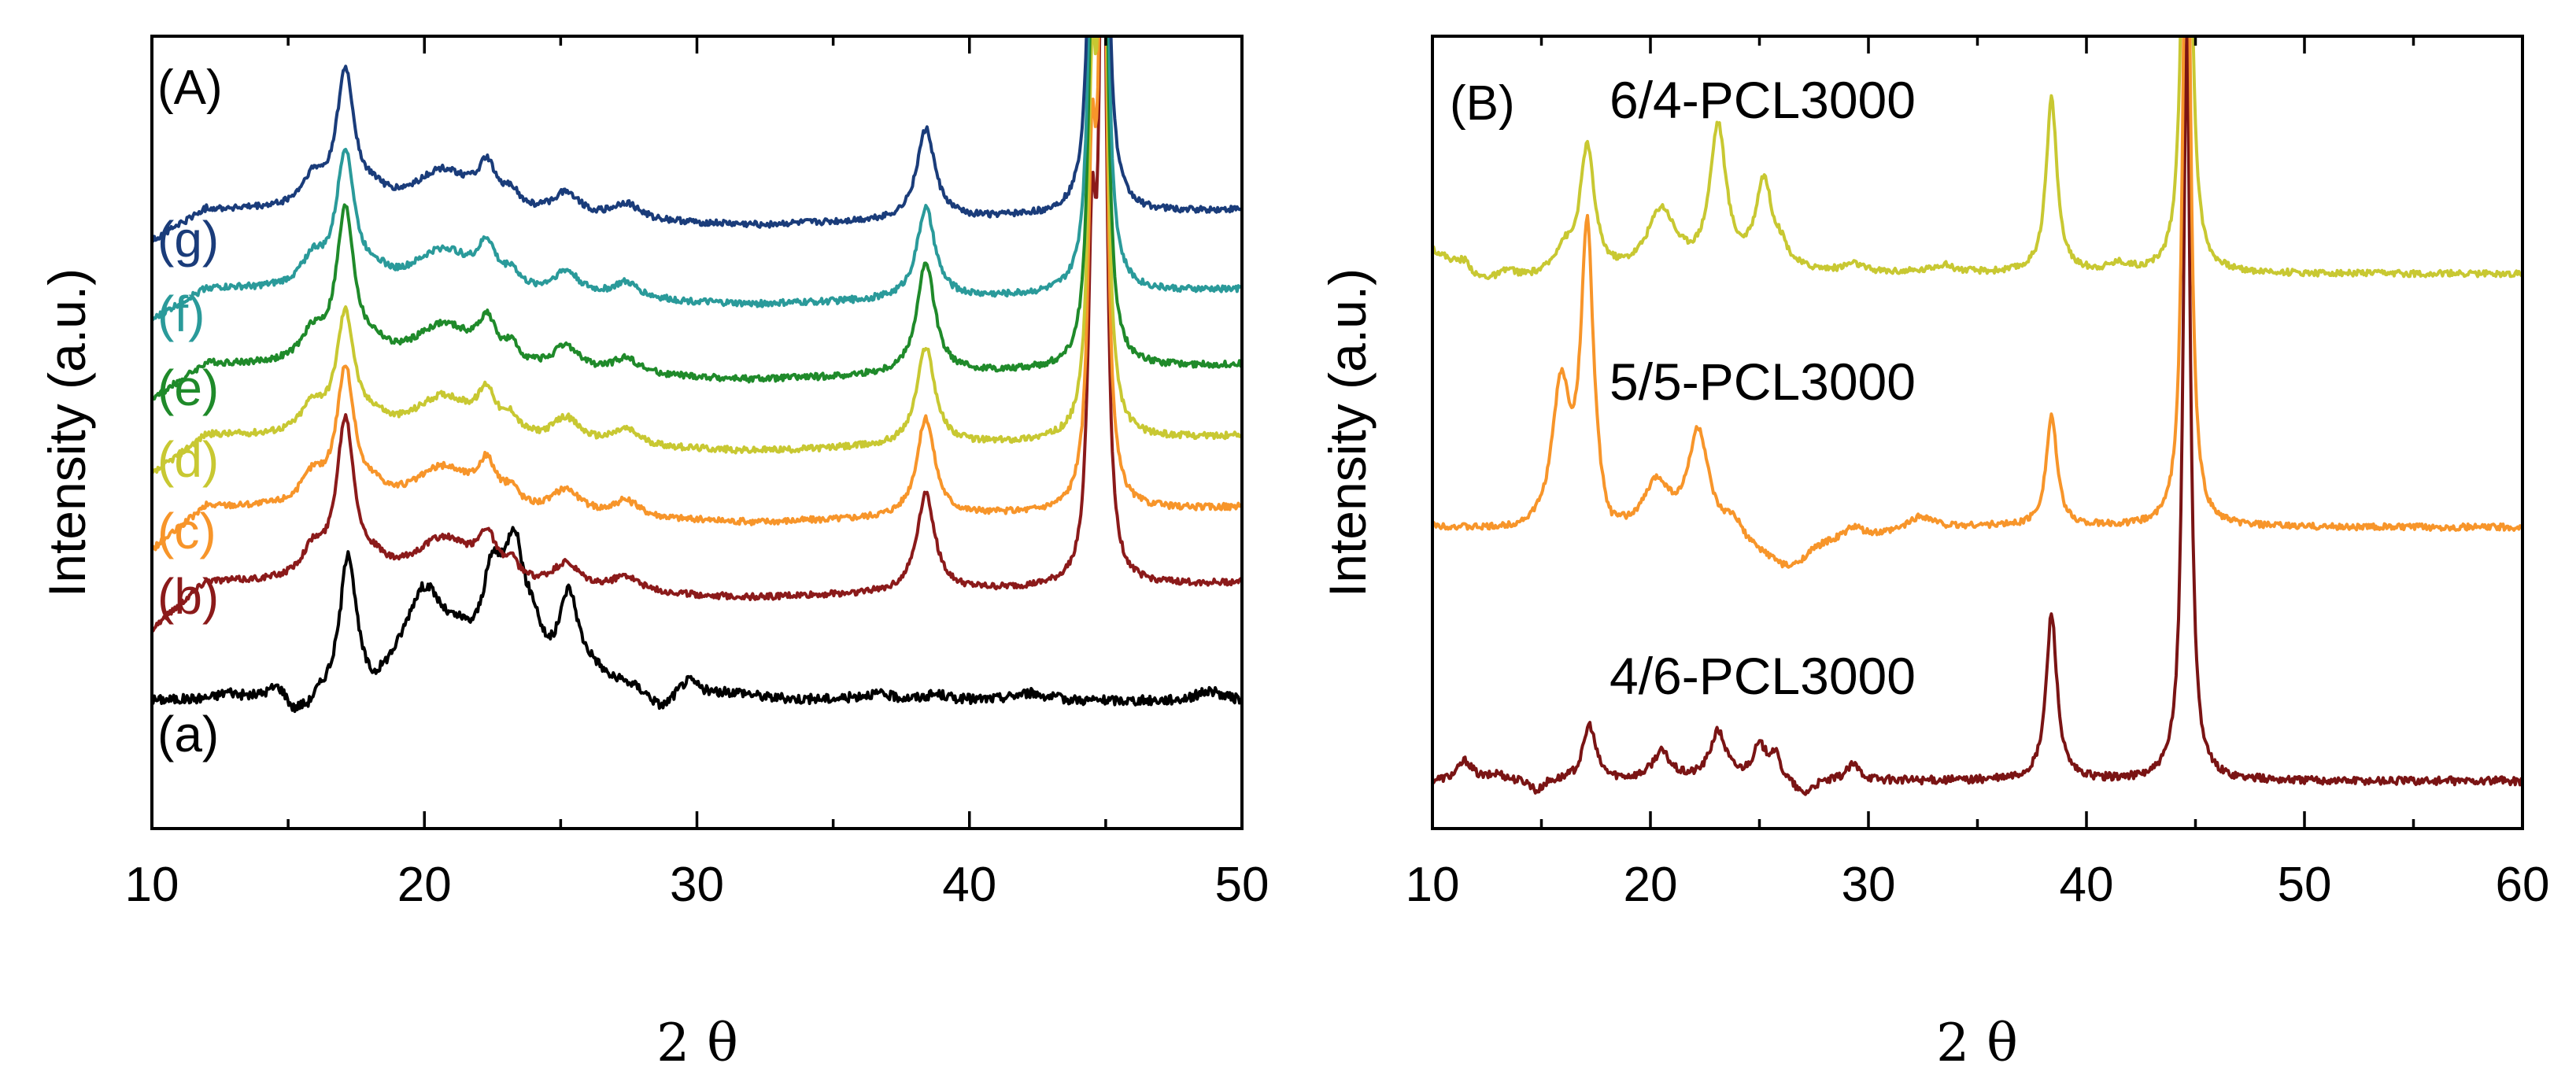  I want to click on panel-a-series-line-f, so click(697, 178).